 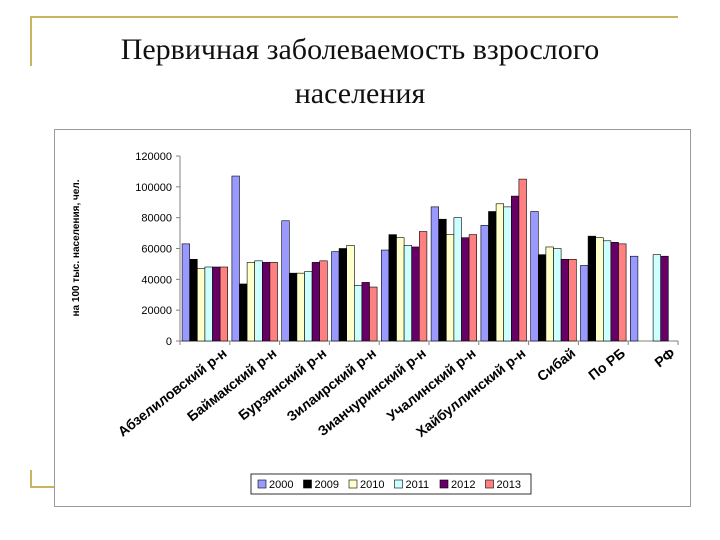 I want to click on y-tick-label: 80000, so click(x=156, y=219).